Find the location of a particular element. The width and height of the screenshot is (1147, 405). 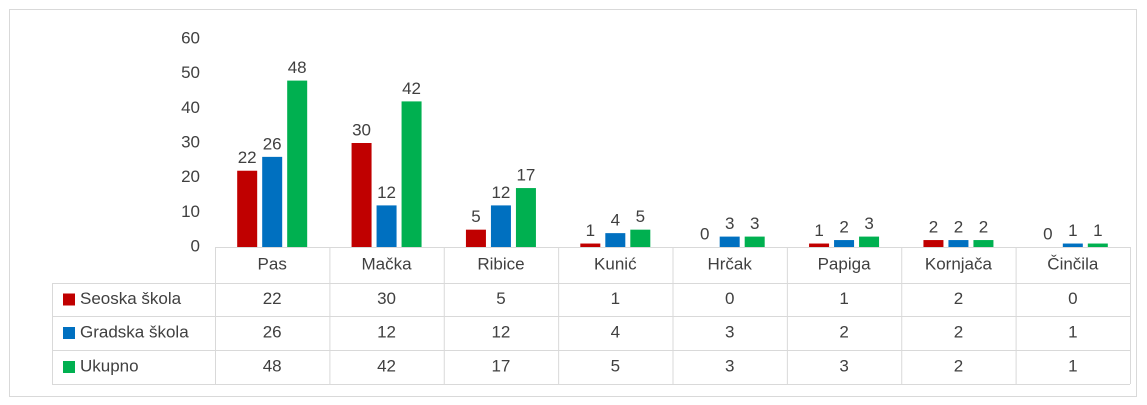

data-label: 48 is located at coordinates (297, 67).